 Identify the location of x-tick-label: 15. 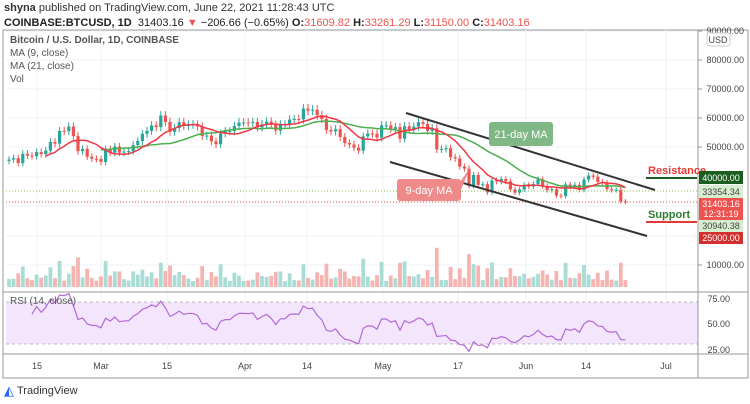
(167, 366).